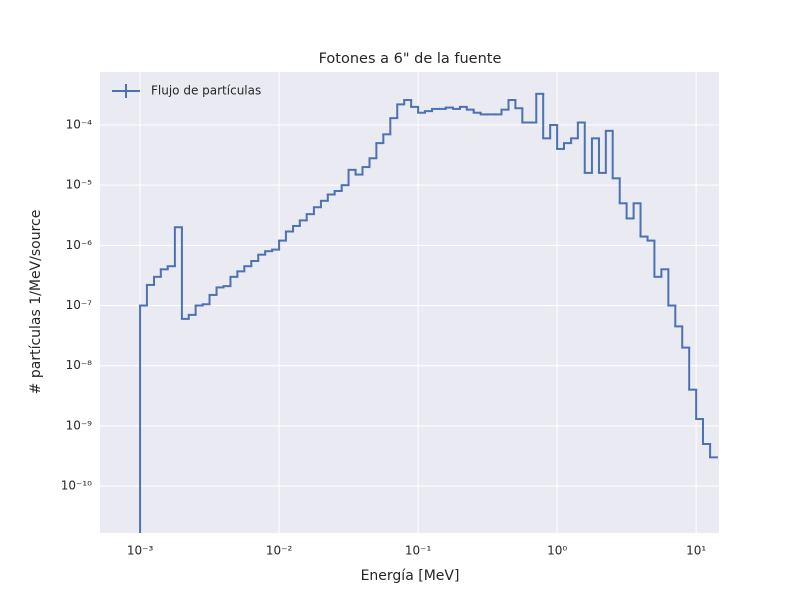 Image resolution: width=800 pixels, height=604 pixels. Describe the element at coordinates (206, 91) in the screenshot. I see `legend-label: Flujo de partículas` at that location.